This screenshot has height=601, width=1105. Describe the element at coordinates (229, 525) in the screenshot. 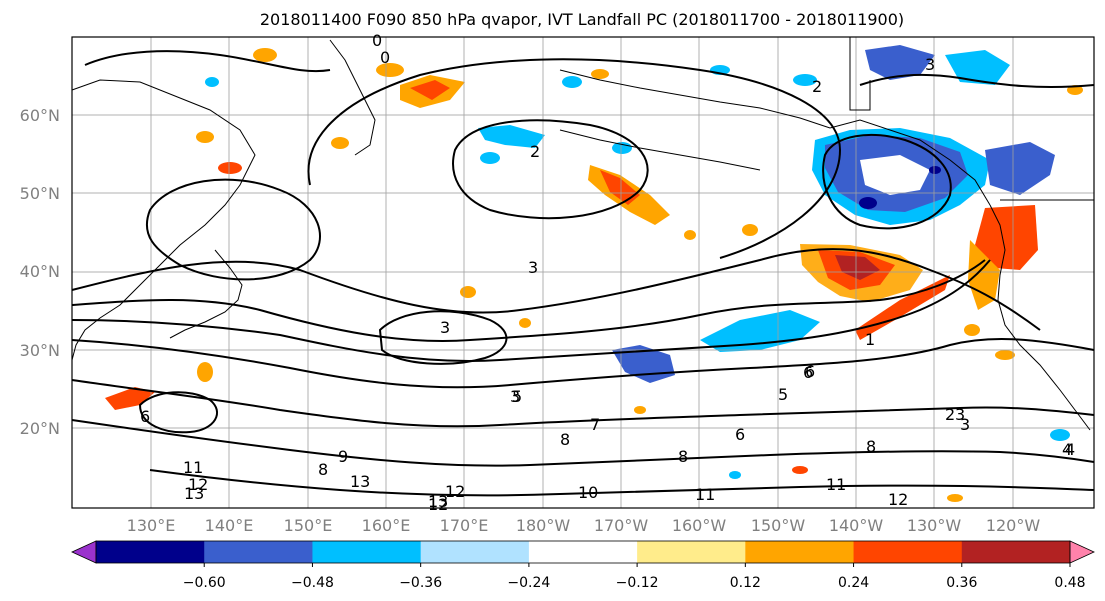

I see `lon-label: 140°E` at that location.